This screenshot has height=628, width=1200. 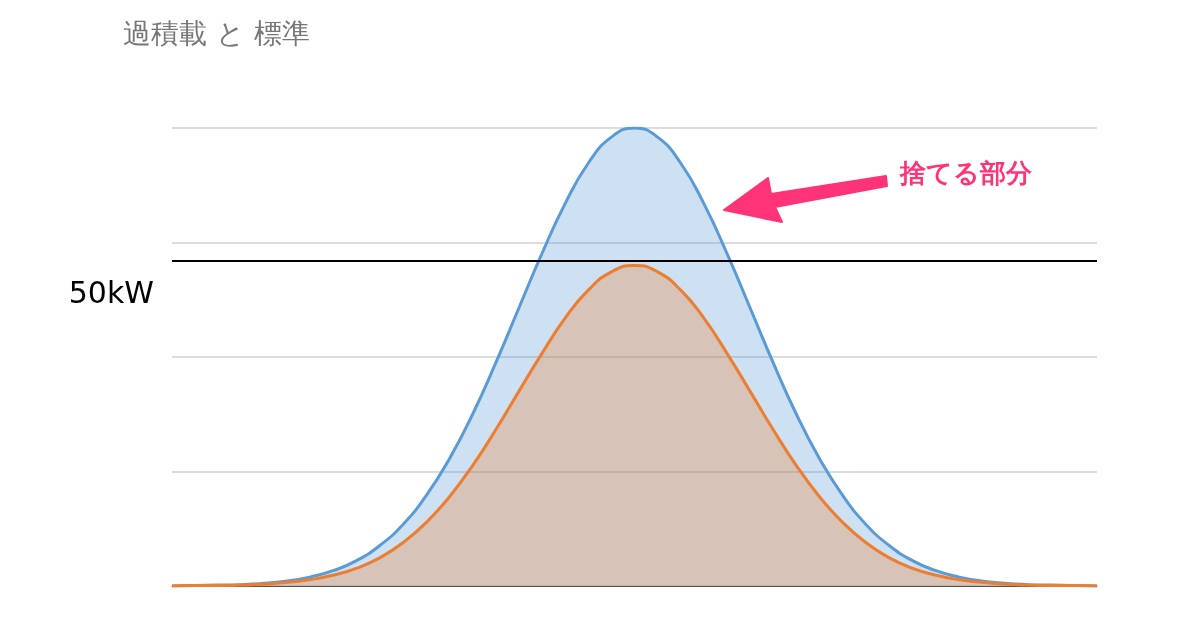 I want to click on annotation: 捨てる部分, so click(x=966, y=173).